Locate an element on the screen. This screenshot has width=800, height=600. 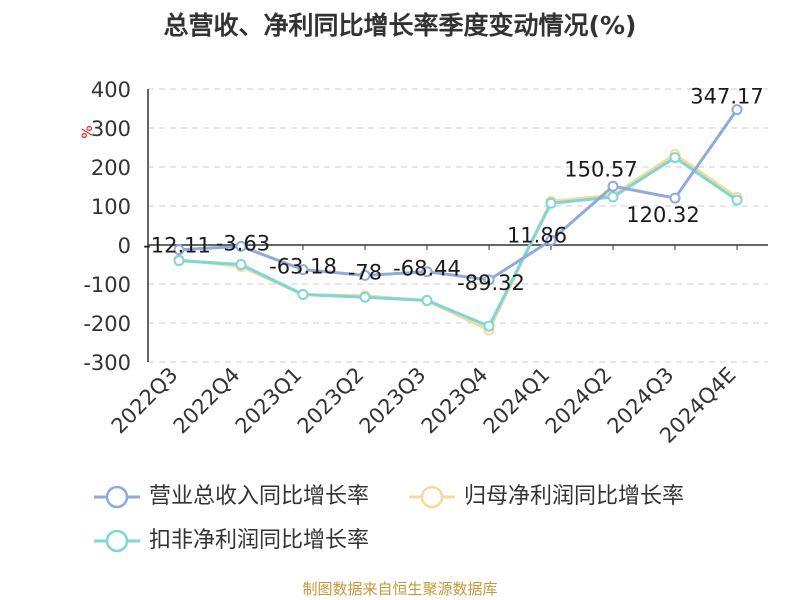
data-label: -12.11 is located at coordinates (177, 246).